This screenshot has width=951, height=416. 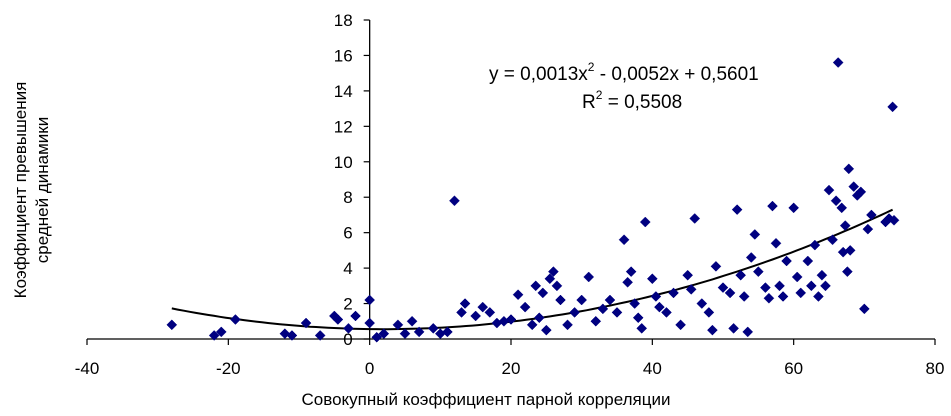 What do you see at coordinates (228, 368) in the screenshot?
I see `x-tick-label: -20` at bounding box center [228, 368].